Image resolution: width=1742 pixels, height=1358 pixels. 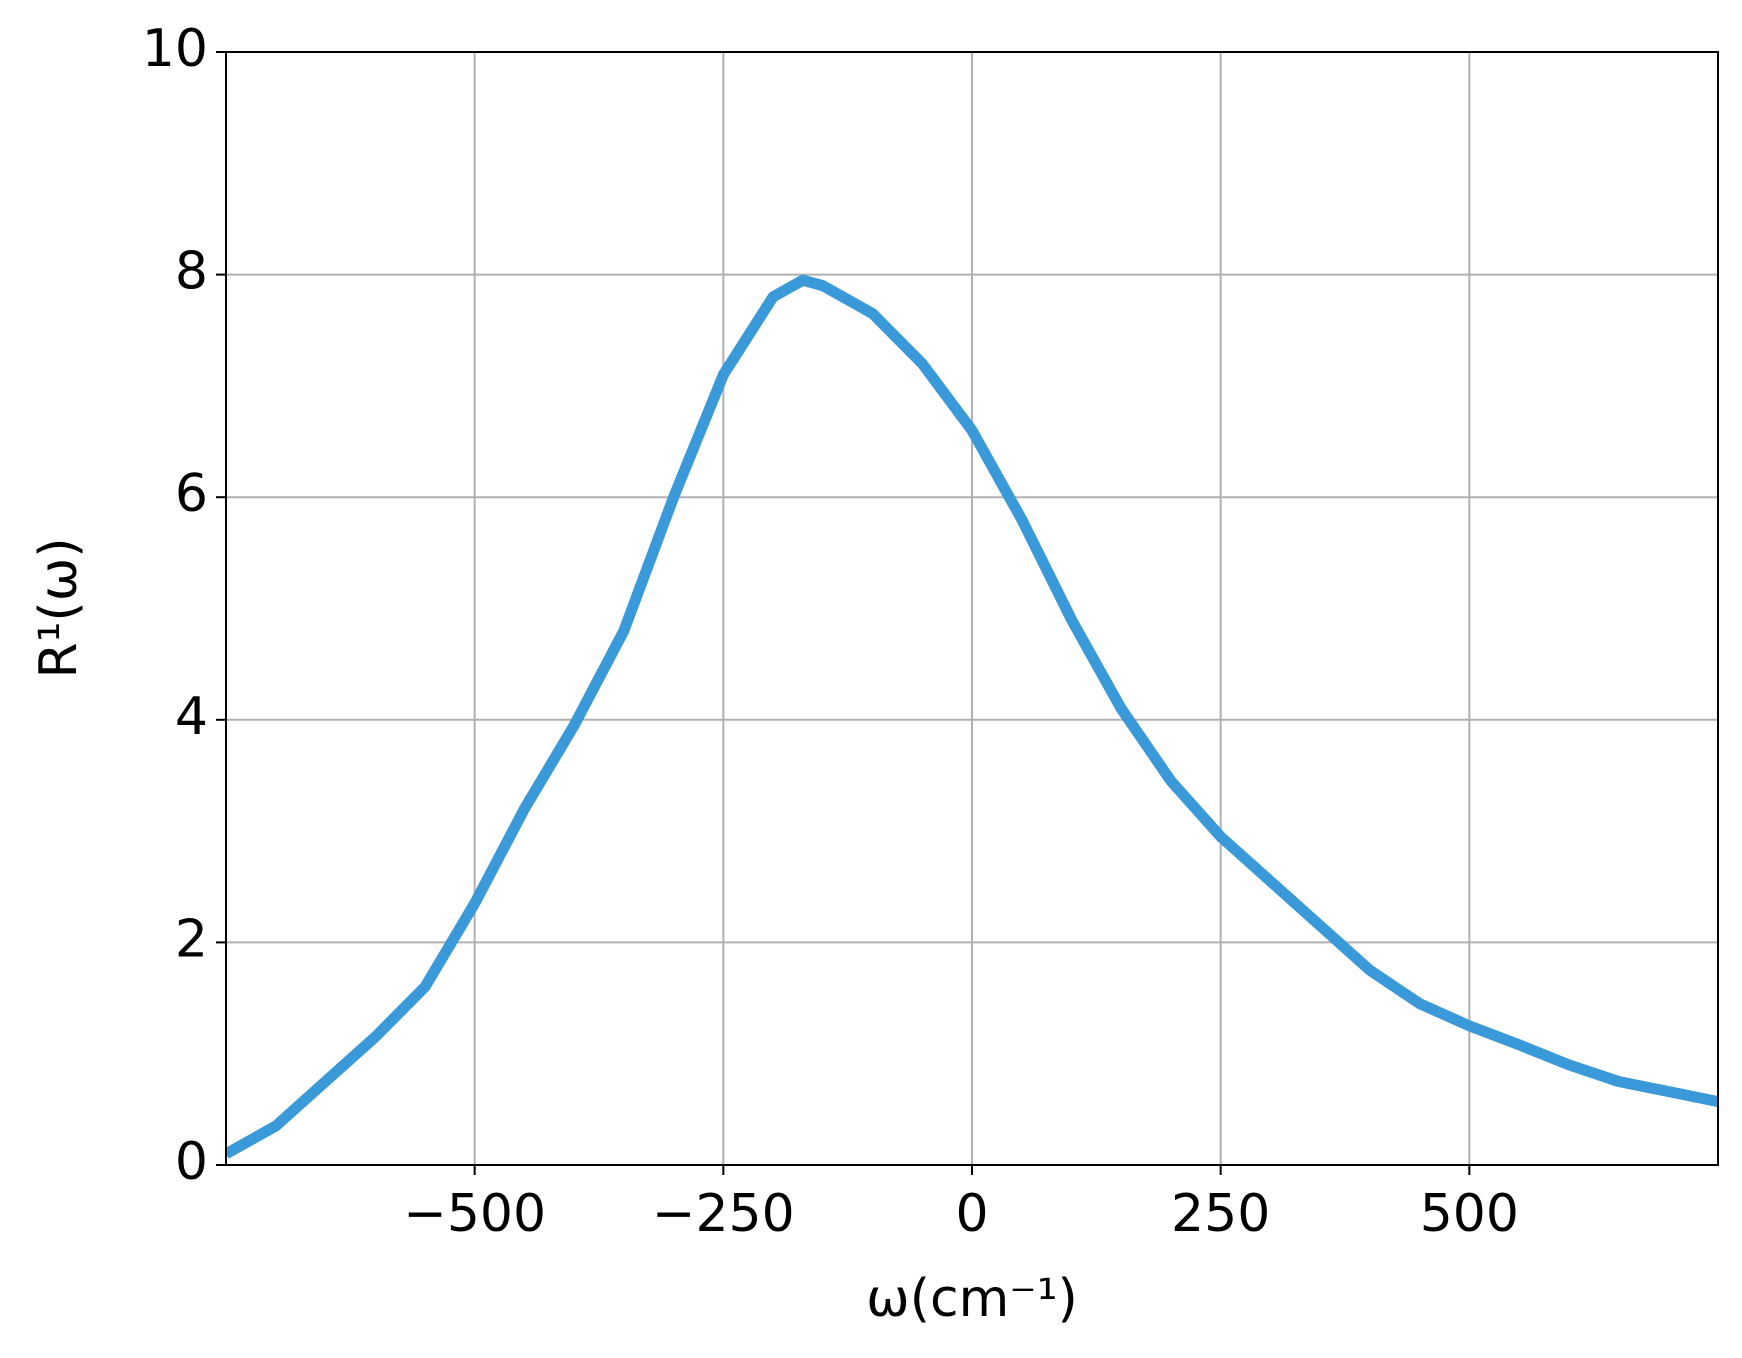 I want to click on y-tick-label: 6, so click(x=191, y=494).